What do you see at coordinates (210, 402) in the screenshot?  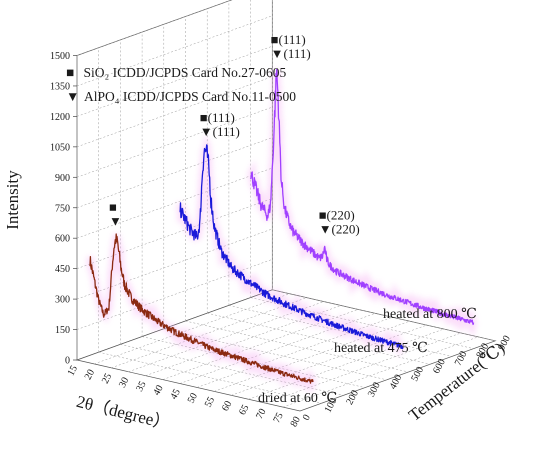 I see `x-tick-label: 55` at bounding box center [210, 402].